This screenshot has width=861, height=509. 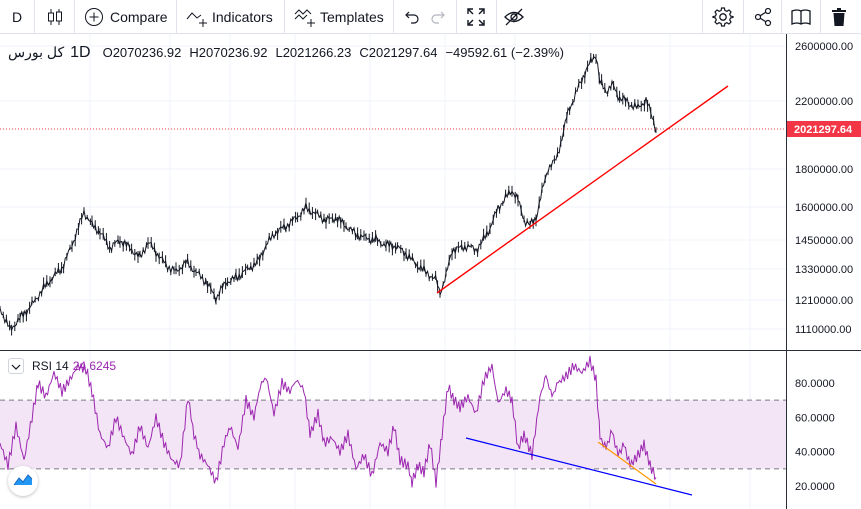 I want to click on share-icon, so click(x=763, y=17).